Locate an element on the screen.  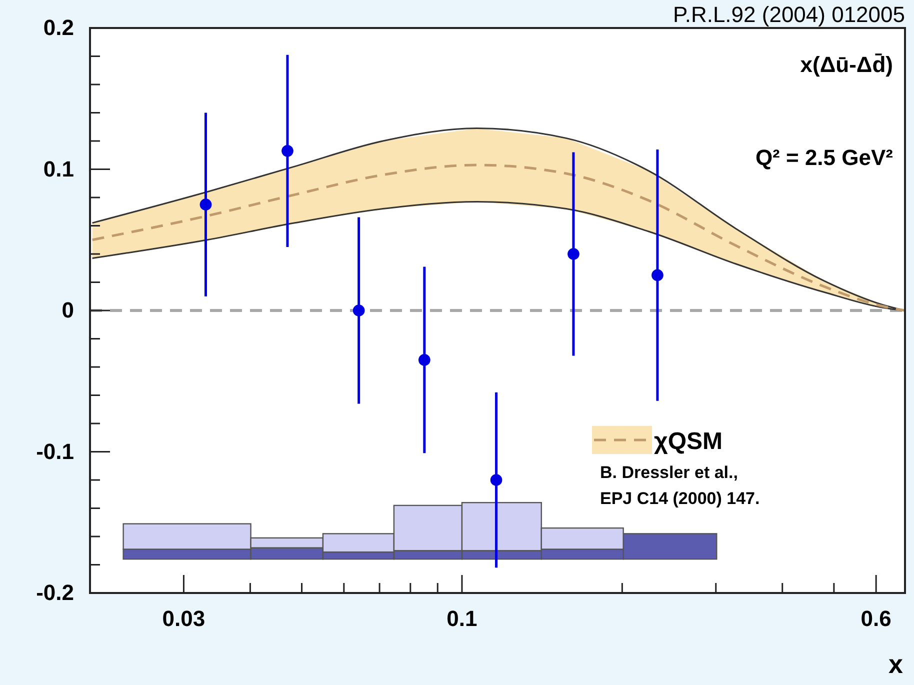
y-tick-label: 0.1 is located at coordinates (58, 169).